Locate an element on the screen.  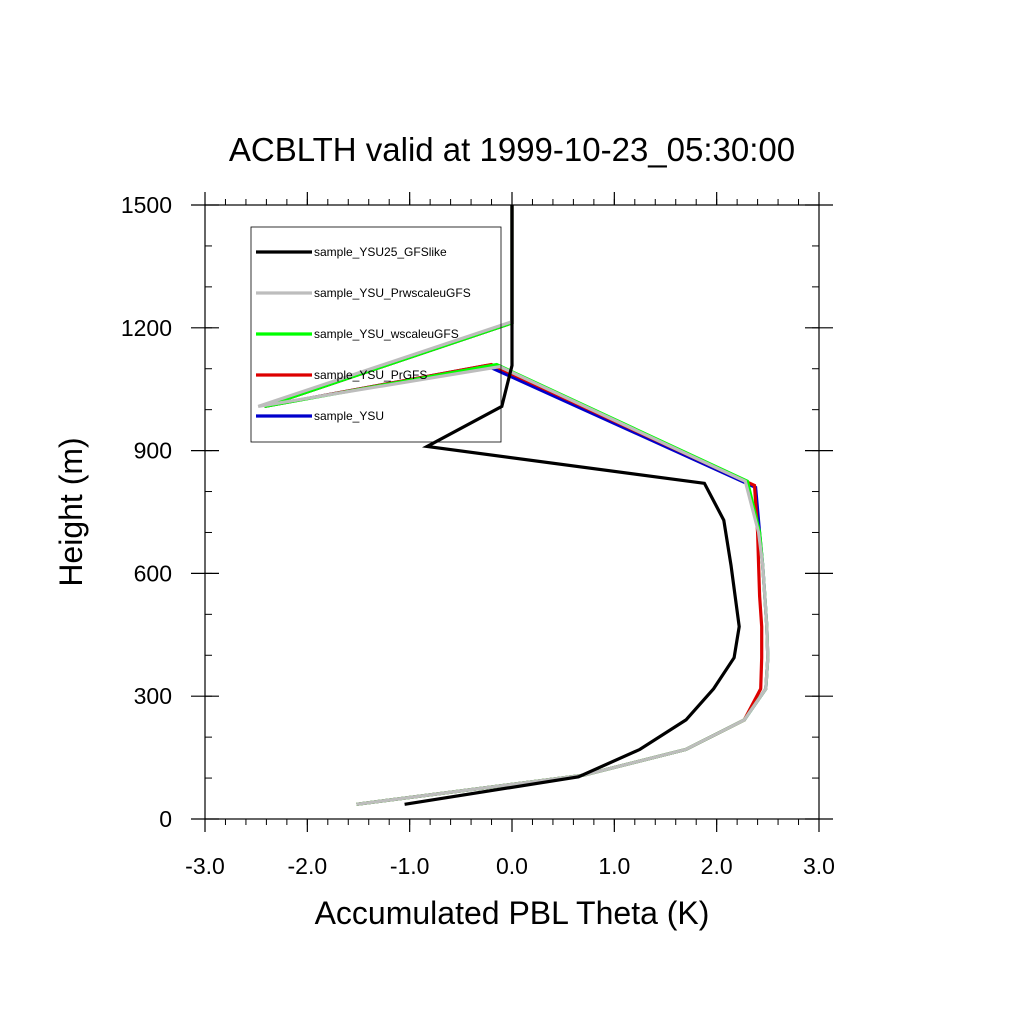
y-tick-label: 0 is located at coordinates (165, 819).